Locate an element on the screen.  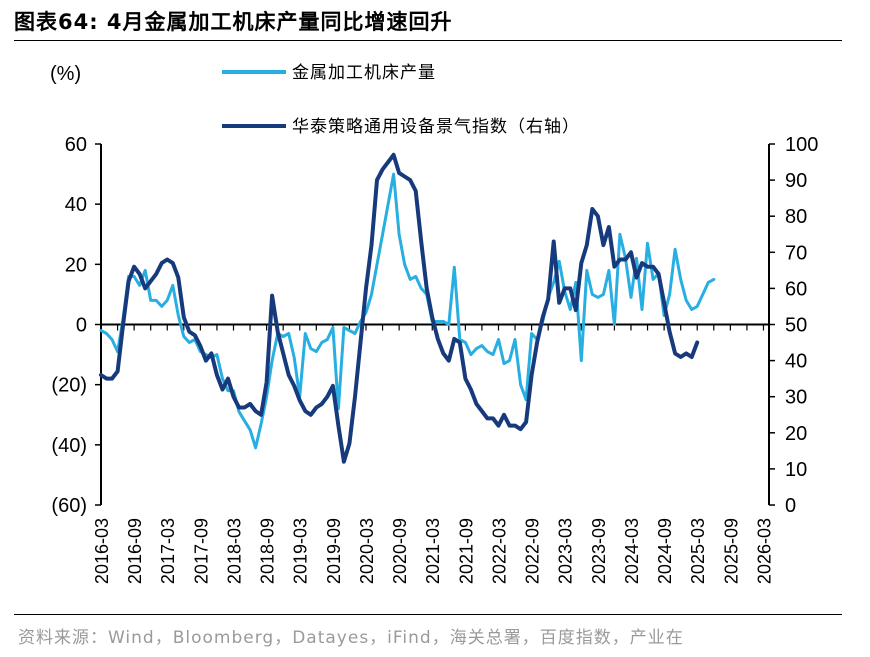
x-axis-tick-label: 2018-09 is located at coordinates (268, 551).